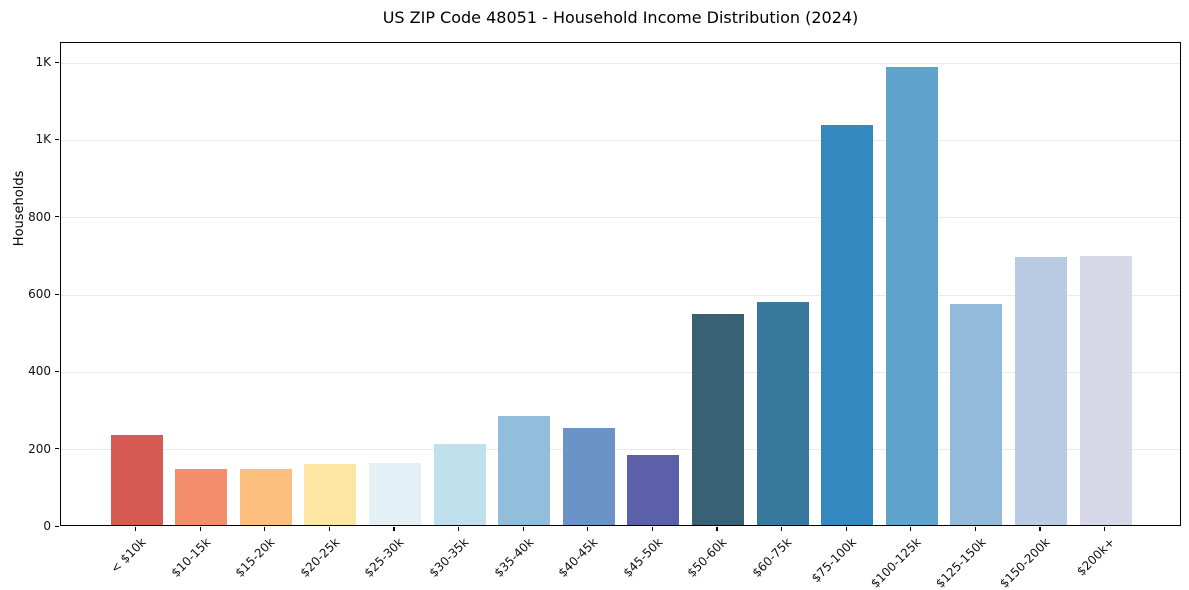  Describe the element at coordinates (39, 216) in the screenshot. I see `y-tick-label: 800` at that location.